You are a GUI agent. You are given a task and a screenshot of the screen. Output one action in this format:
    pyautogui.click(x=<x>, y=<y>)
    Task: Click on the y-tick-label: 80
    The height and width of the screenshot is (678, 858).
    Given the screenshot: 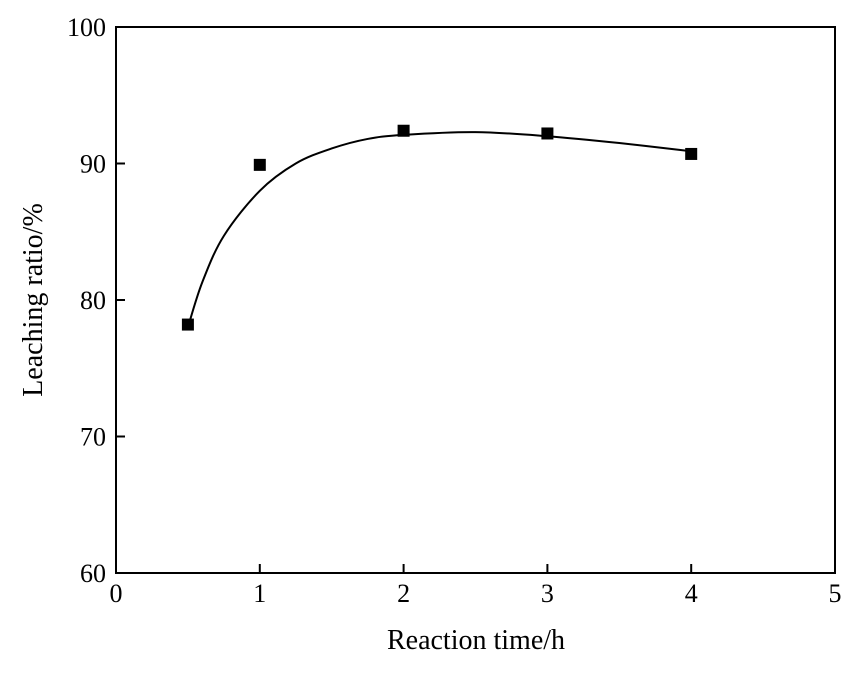 What is the action you would take?
    pyautogui.click(x=93, y=300)
    